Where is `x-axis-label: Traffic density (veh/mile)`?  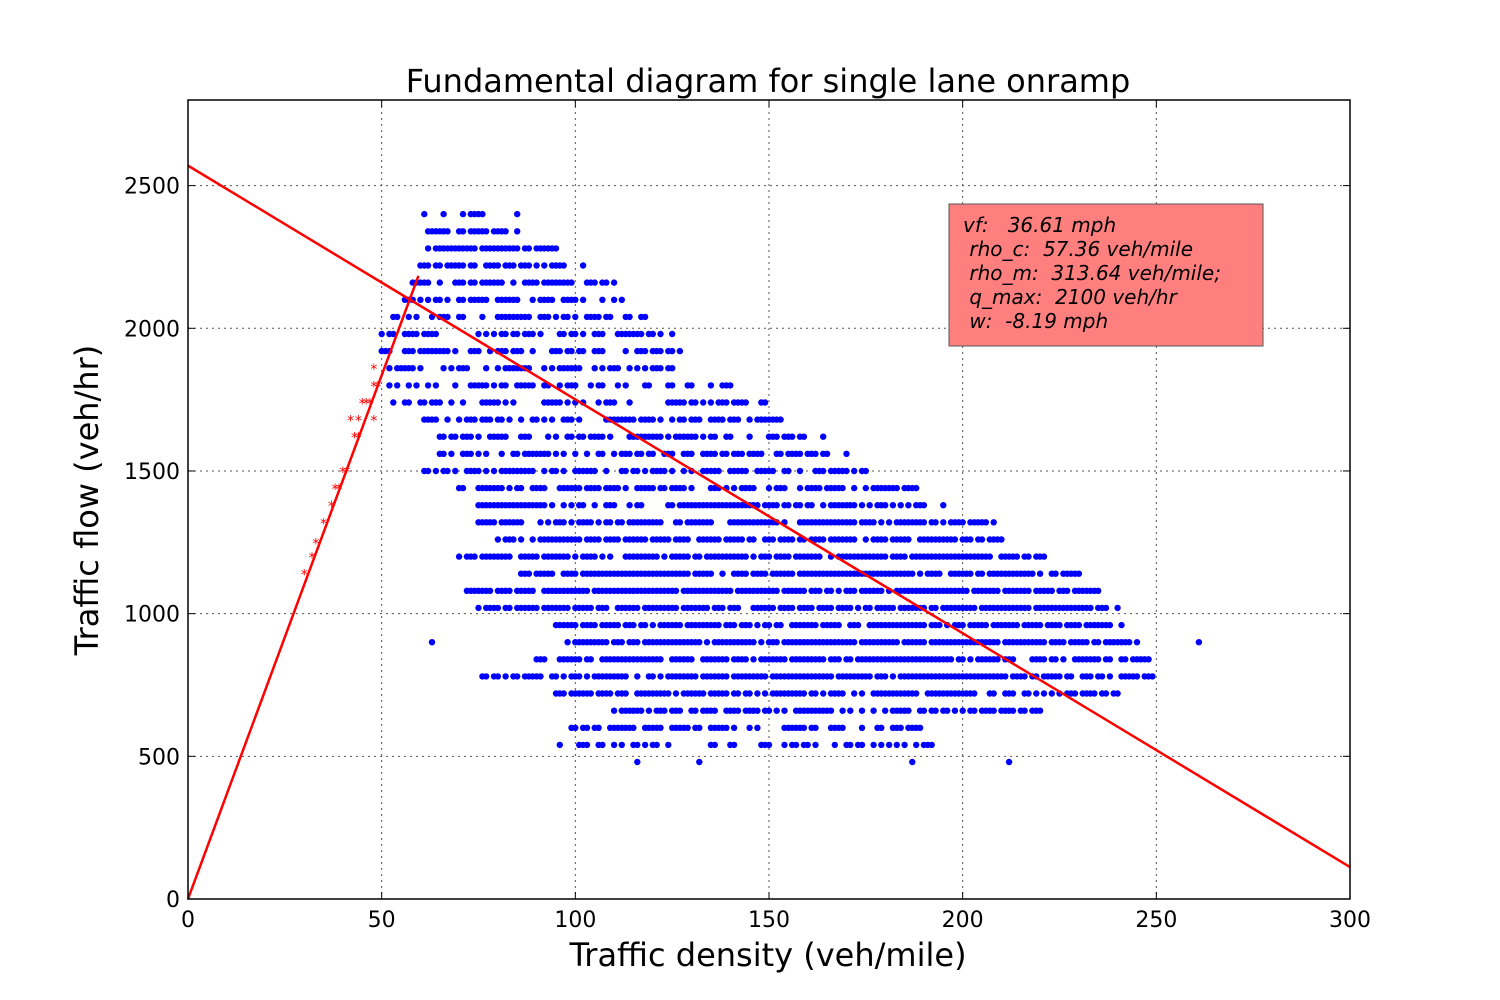
x-axis-label: Traffic density (veh/mile) is located at coordinates (767, 955).